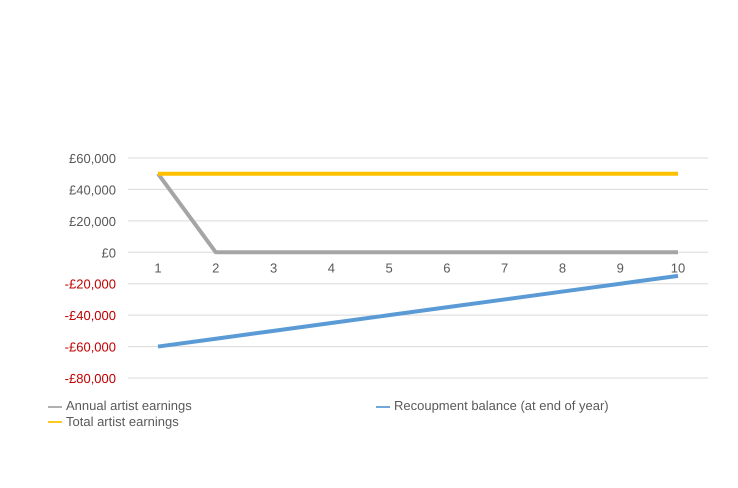 The width and height of the screenshot is (738, 488). What do you see at coordinates (502, 405) in the screenshot?
I see `legend-label: Recoupment balance (at end of year)` at bounding box center [502, 405].